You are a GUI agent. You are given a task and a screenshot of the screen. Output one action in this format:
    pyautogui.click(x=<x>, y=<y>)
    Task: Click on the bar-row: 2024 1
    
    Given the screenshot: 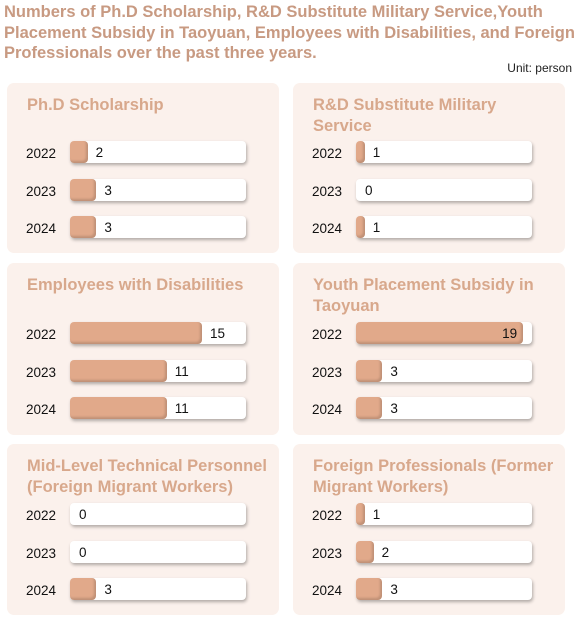 What is the action you would take?
    pyautogui.click(x=429, y=229)
    